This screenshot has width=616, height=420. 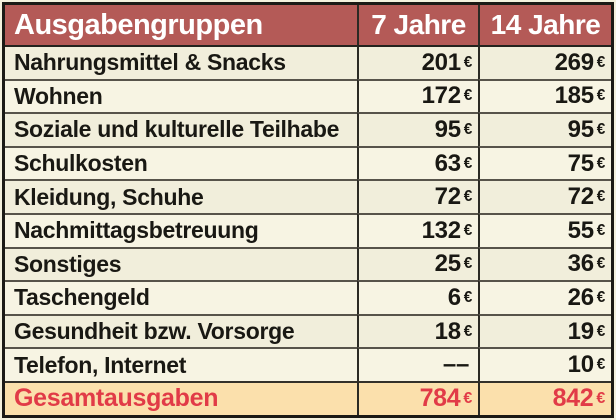 What do you see at coordinates (544, 196) in the screenshot?
I see `value-age14: 72 €` at bounding box center [544, 196].